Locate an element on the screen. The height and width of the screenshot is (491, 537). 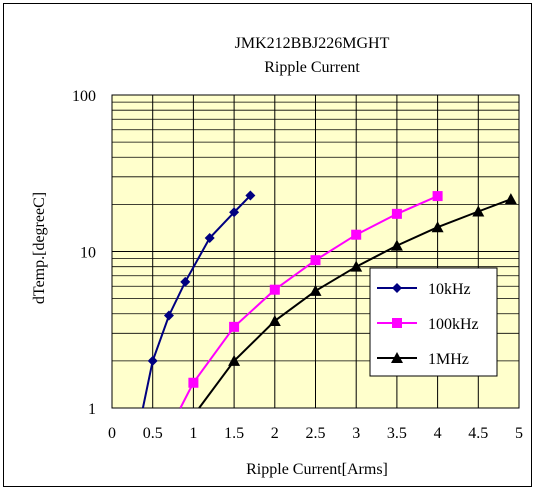
y-axis-label: dTemp.[degreeC] is located at coordinates (39, 248).